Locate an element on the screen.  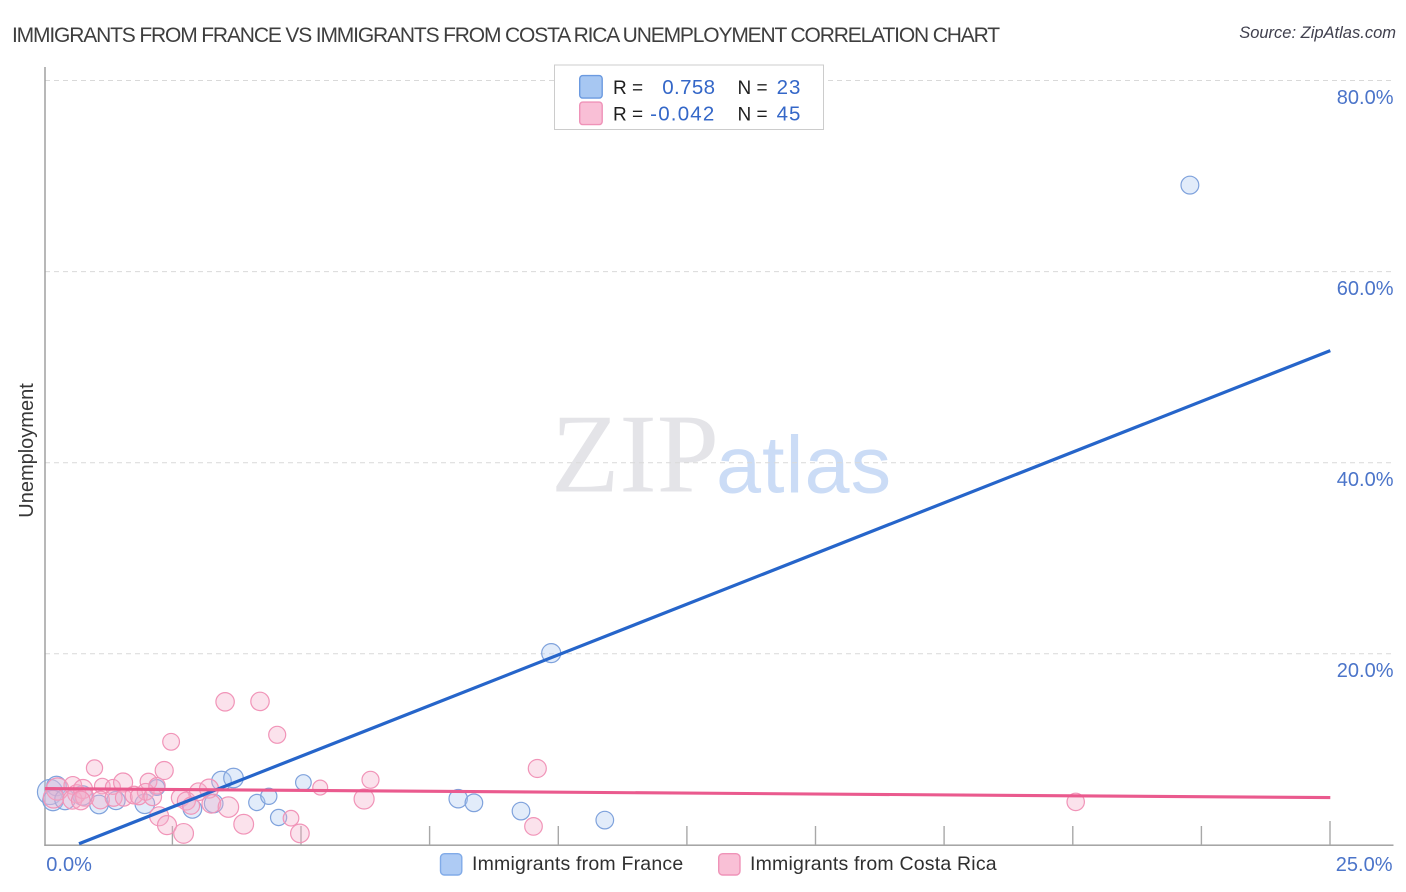
svg-text: 23 is located at coordinates (789, 87).